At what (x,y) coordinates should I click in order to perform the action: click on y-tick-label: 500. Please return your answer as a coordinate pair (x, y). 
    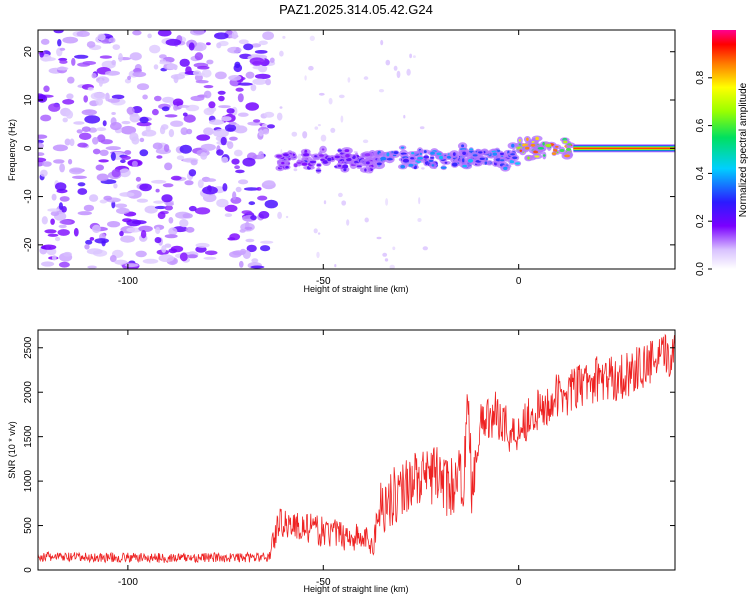
    Looking at the image, I should click on (28, 525).